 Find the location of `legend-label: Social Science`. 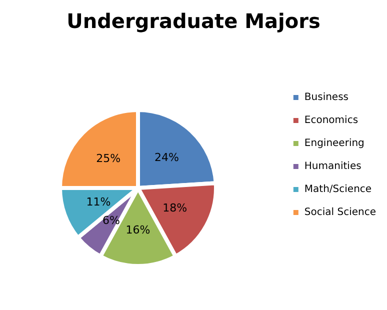

legend-label: Social Science is located at coordinates (340, 212).